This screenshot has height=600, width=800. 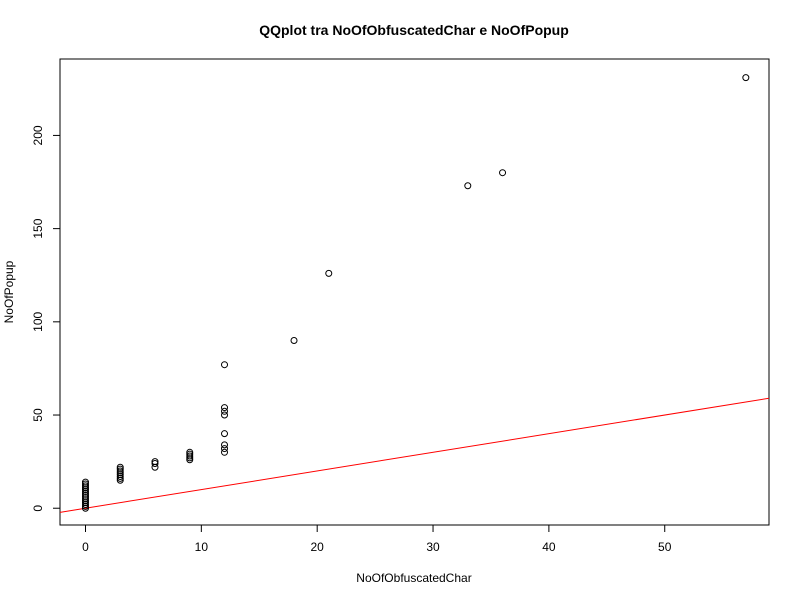 I want to click on x-tick-label: 20, so click(x=318, y=547).